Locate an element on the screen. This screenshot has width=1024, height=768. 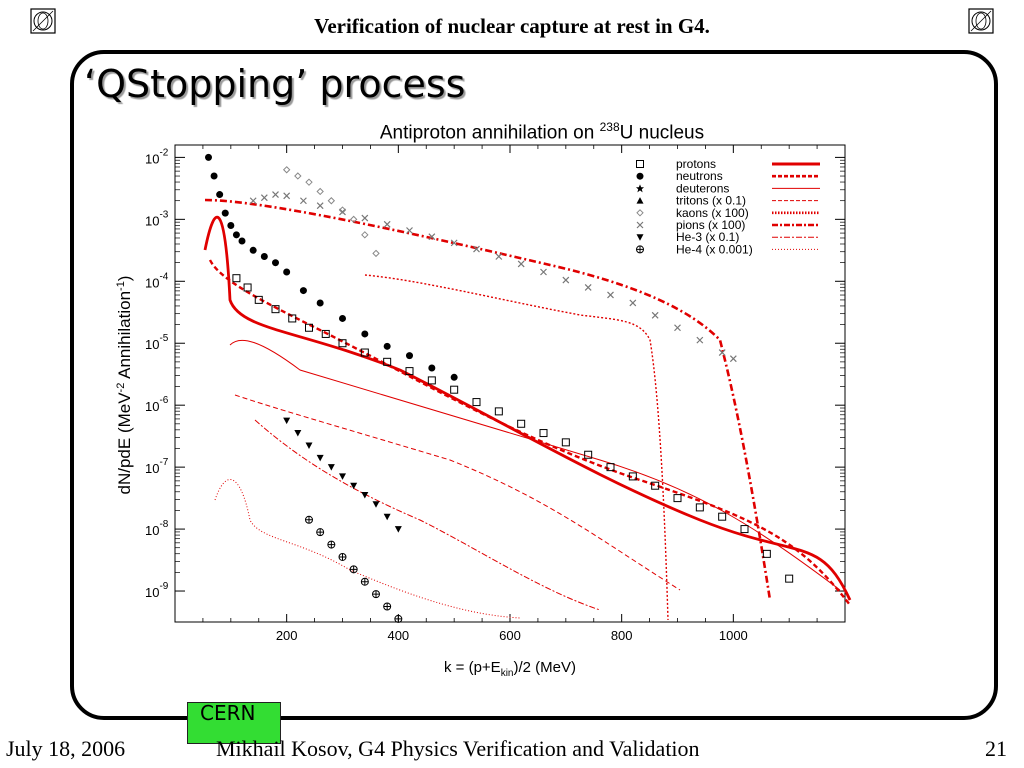
model-curve-tritons is located at coordinates (457, 492).